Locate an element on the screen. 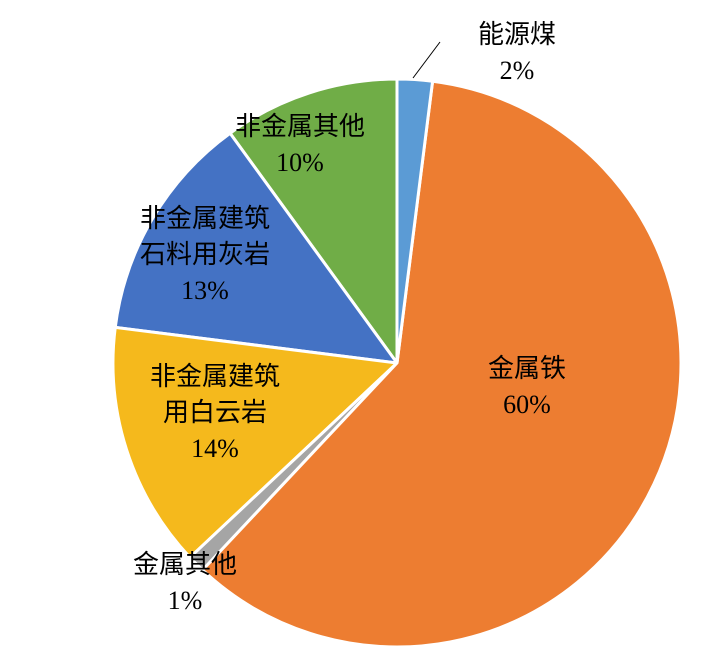  slice-name: 非金属建筑用白云岩 is located at coordinates (214, 394).